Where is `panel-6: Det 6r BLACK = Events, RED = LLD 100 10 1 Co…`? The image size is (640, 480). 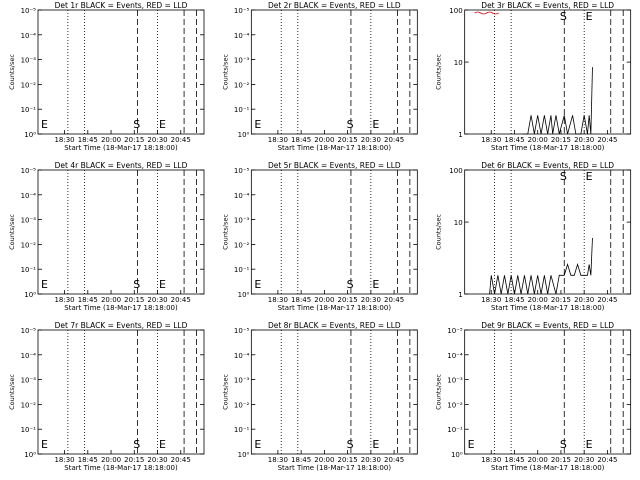 panel-6: Det 6r BLACK = Events, RED = LLD 100 10 1 Co… is located at coordinates (533, 236).